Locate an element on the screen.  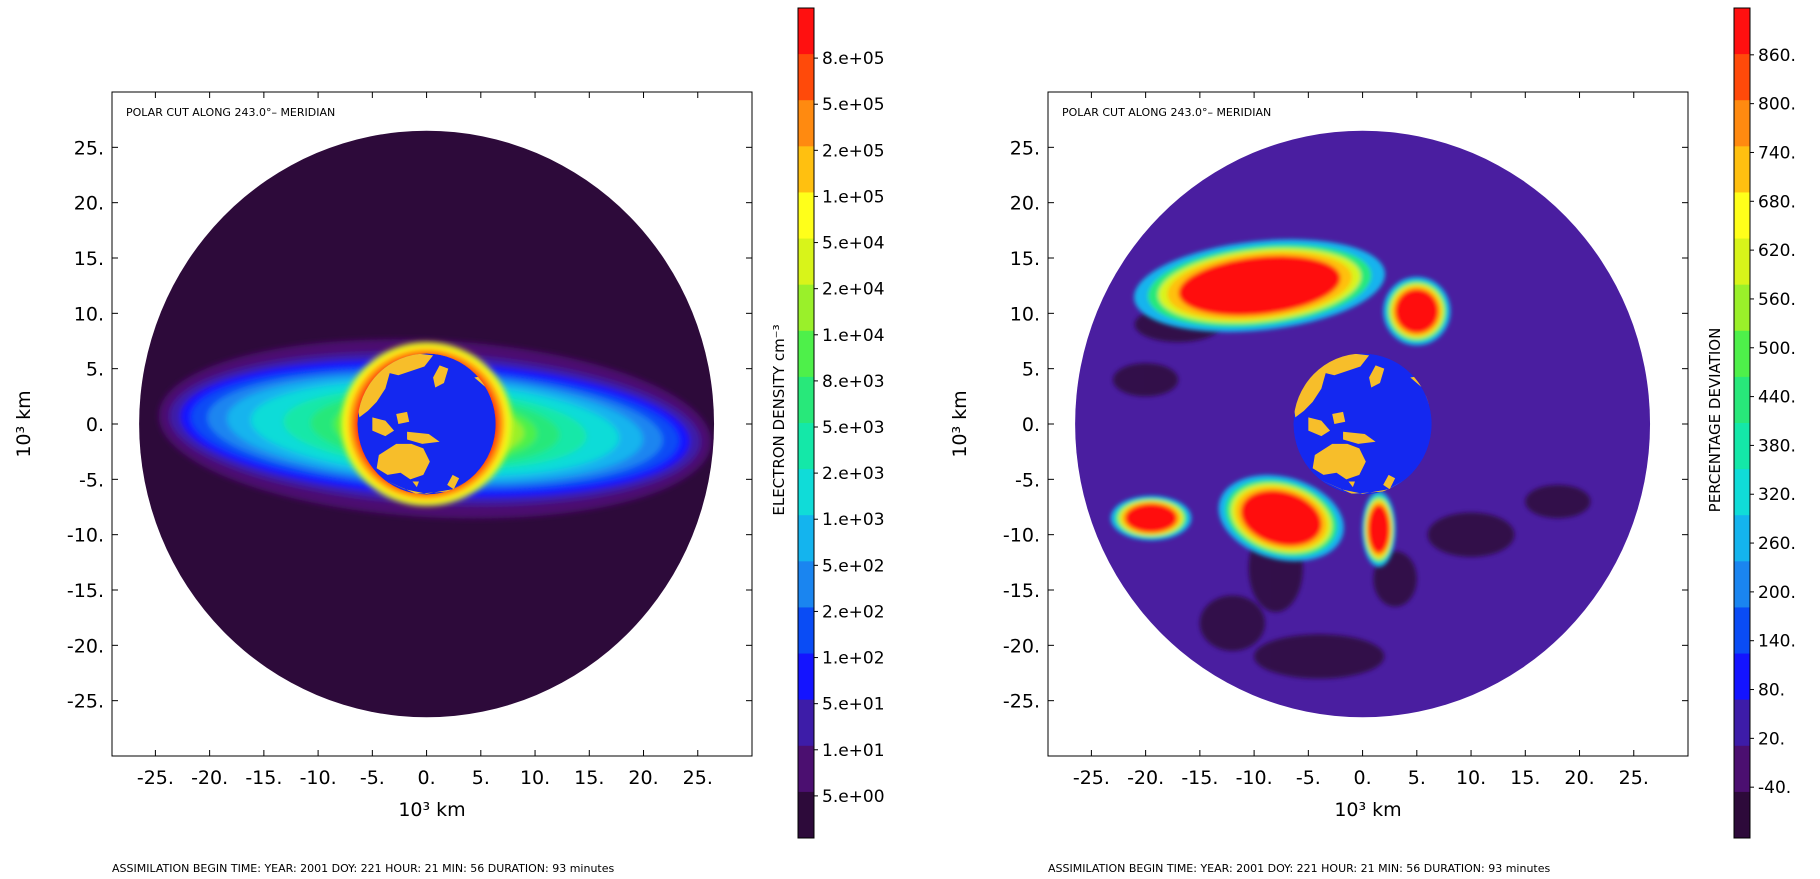
colorbar-tick-label: 1.e+04 is located at coordinates (853, 336).